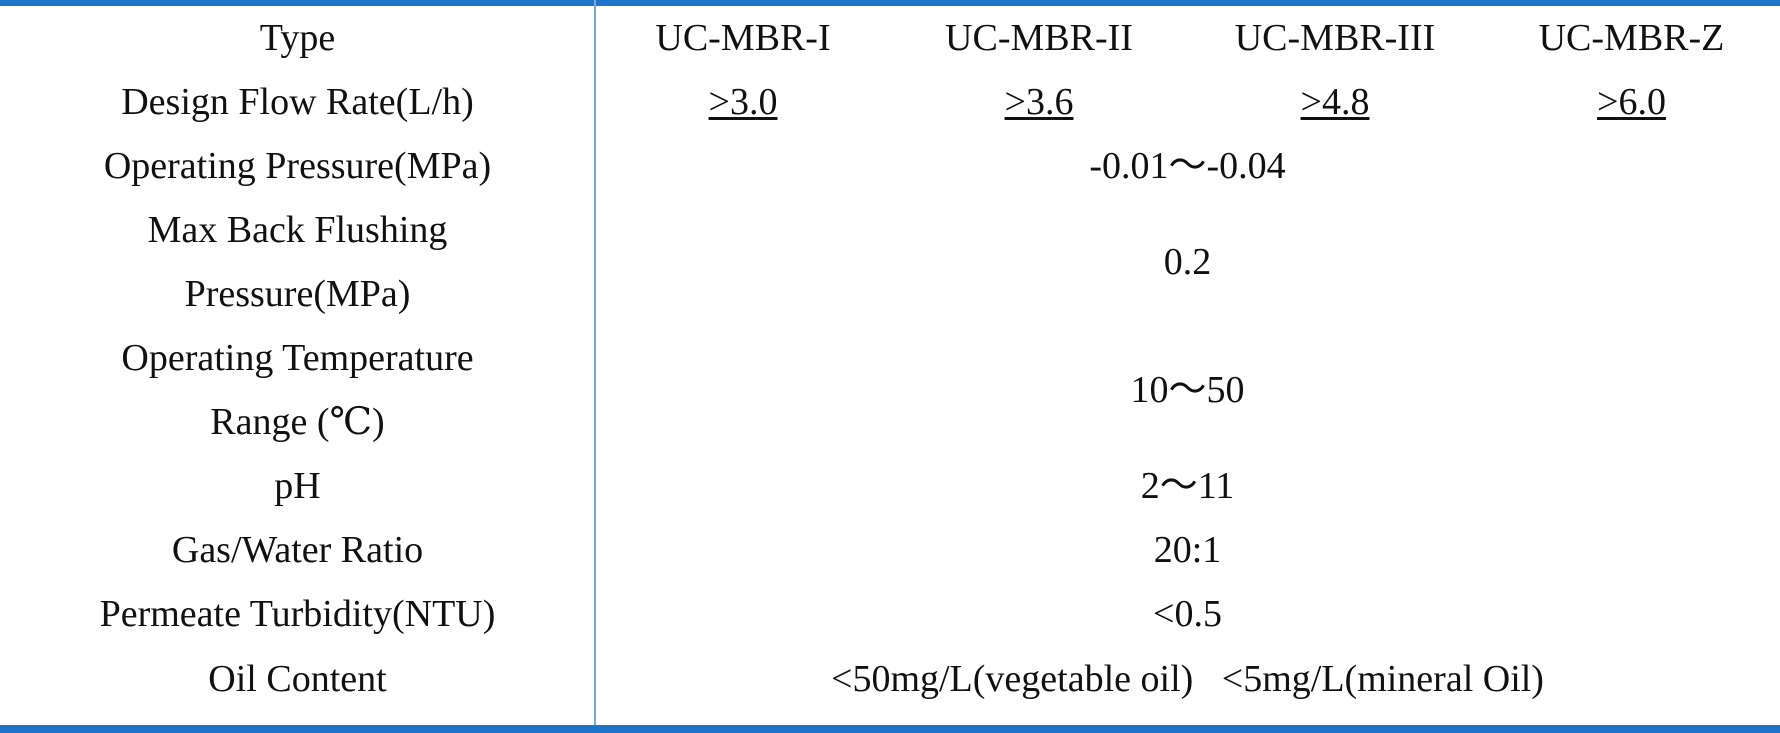  Describe the element at coordinates (1187, 261) in the screenshot. I see `back-flushing-value: 0.2` at that location.